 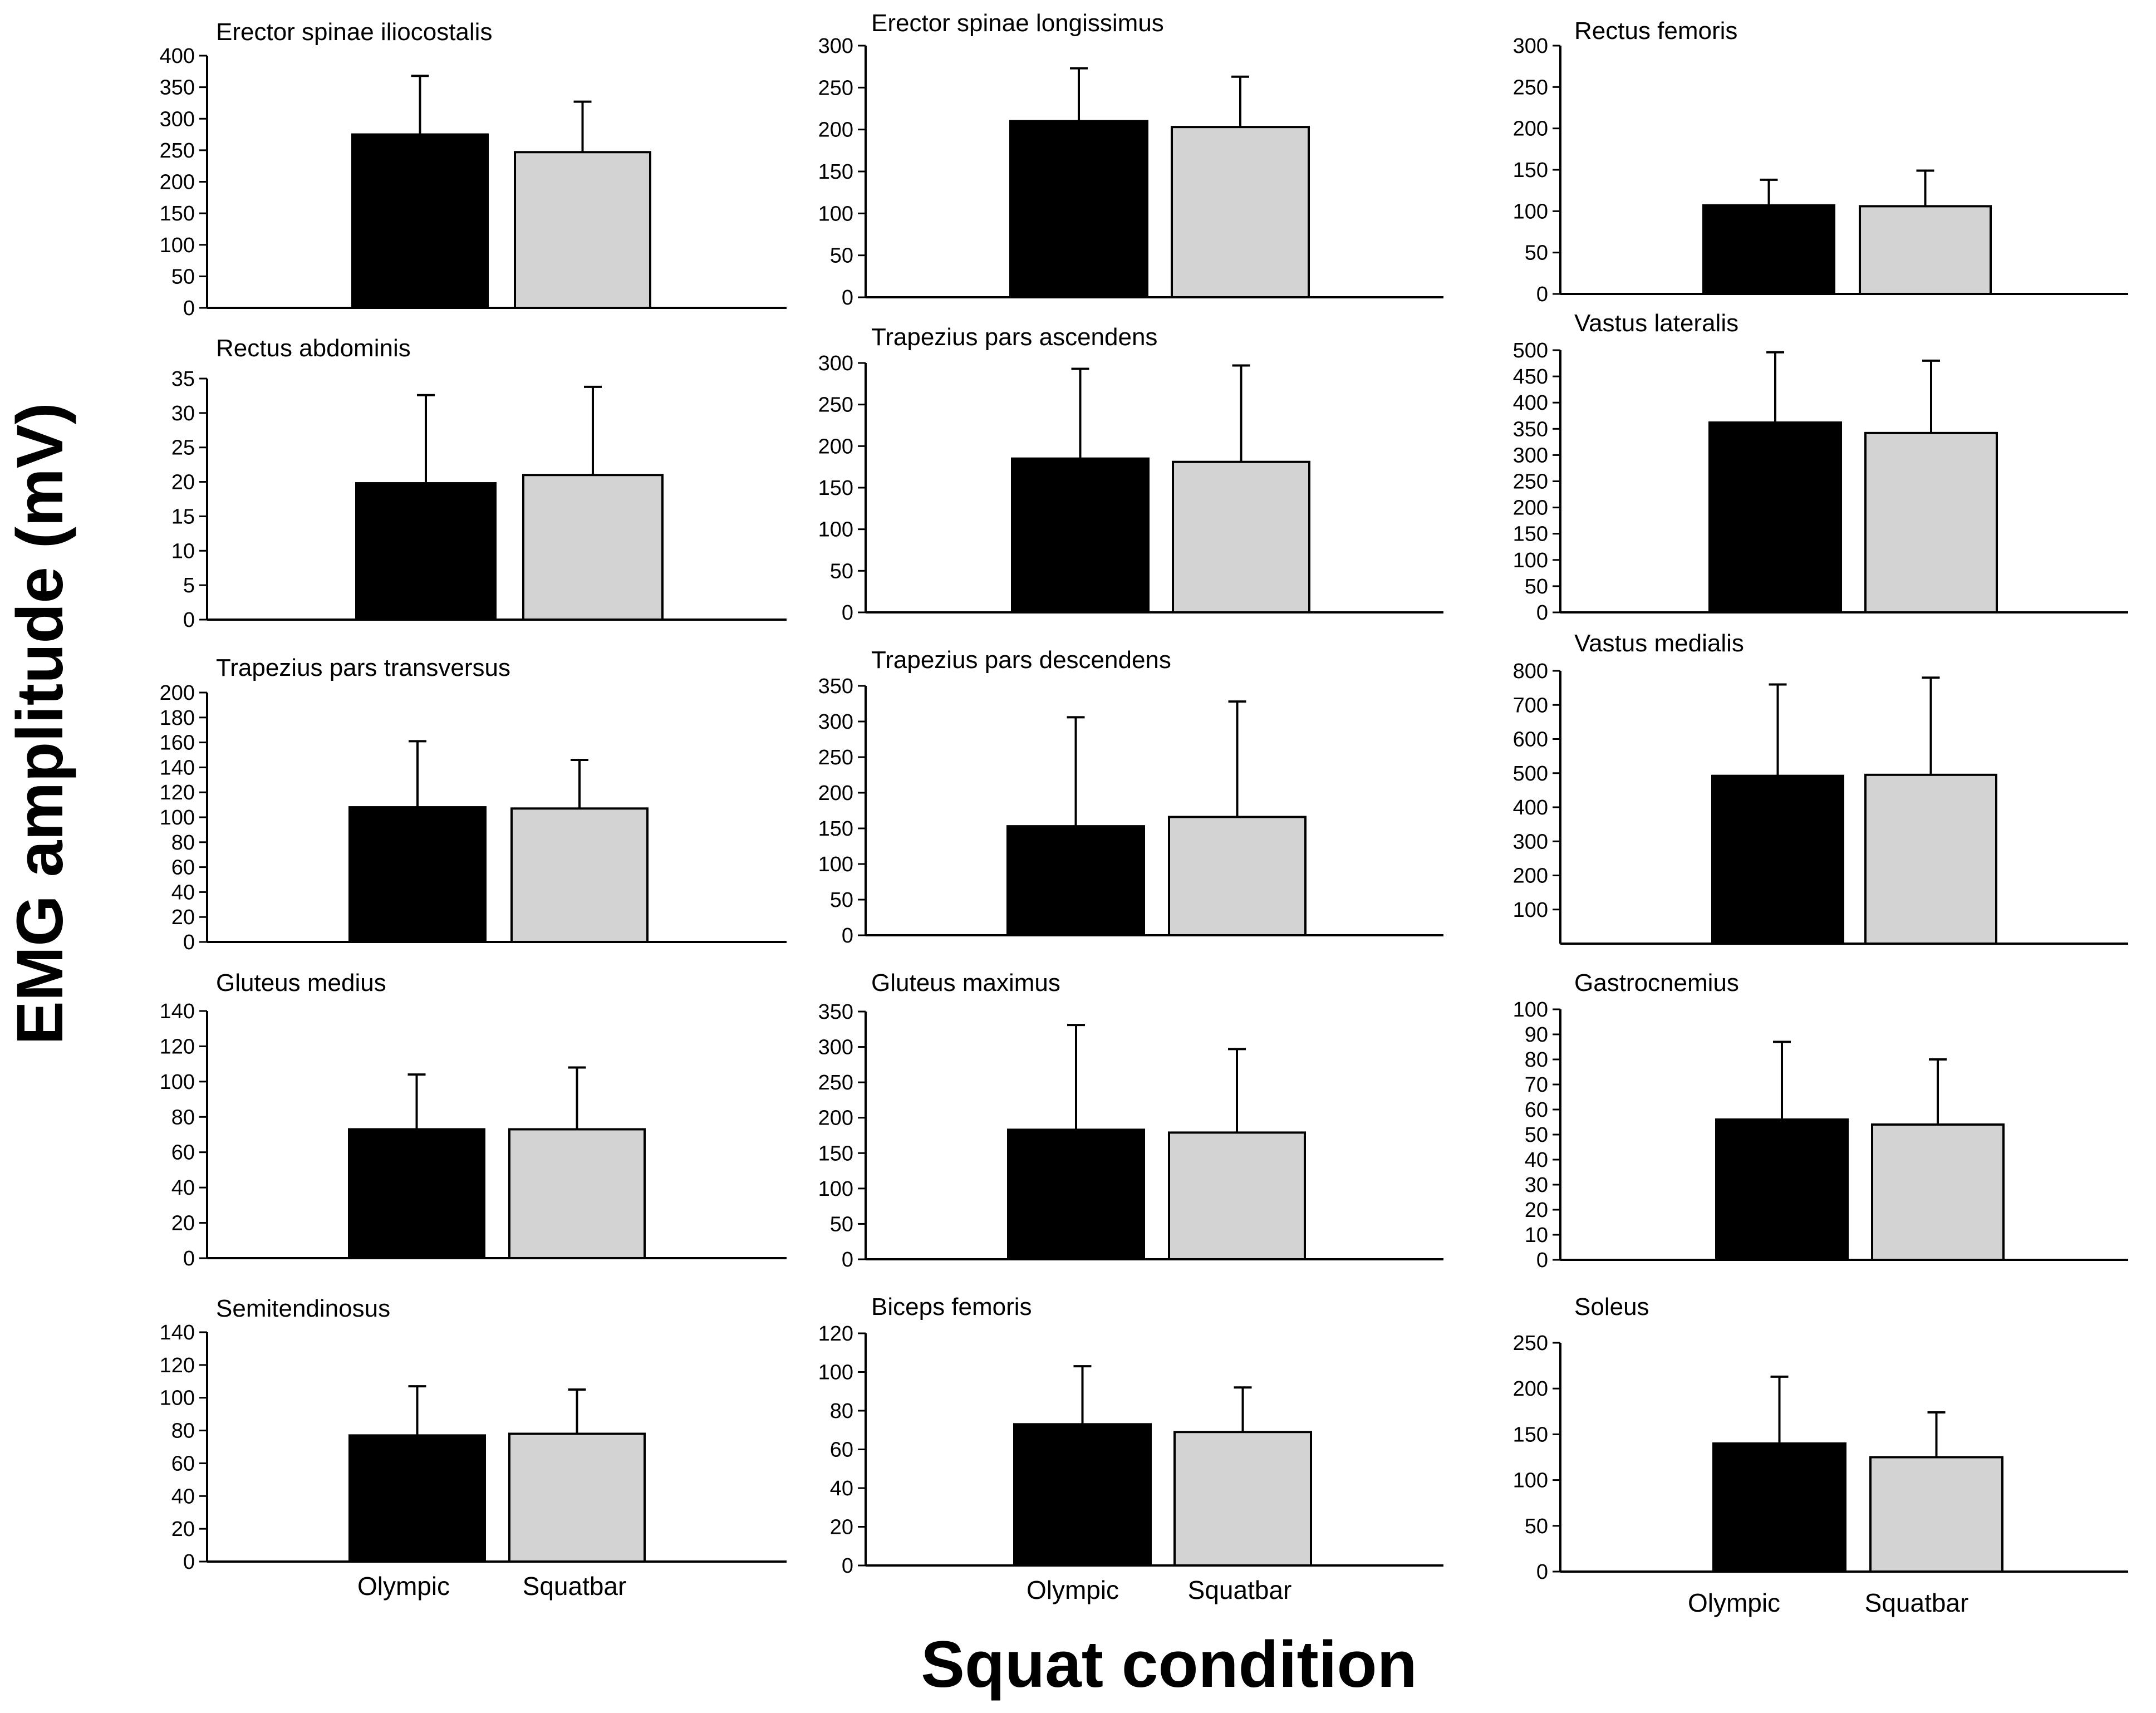 What do you see at coordinates (835, 446) in the screenshot?
I see `y-tick-label-trapezius-pars-ascendens-200: 200` at bounding box center [835, 446].